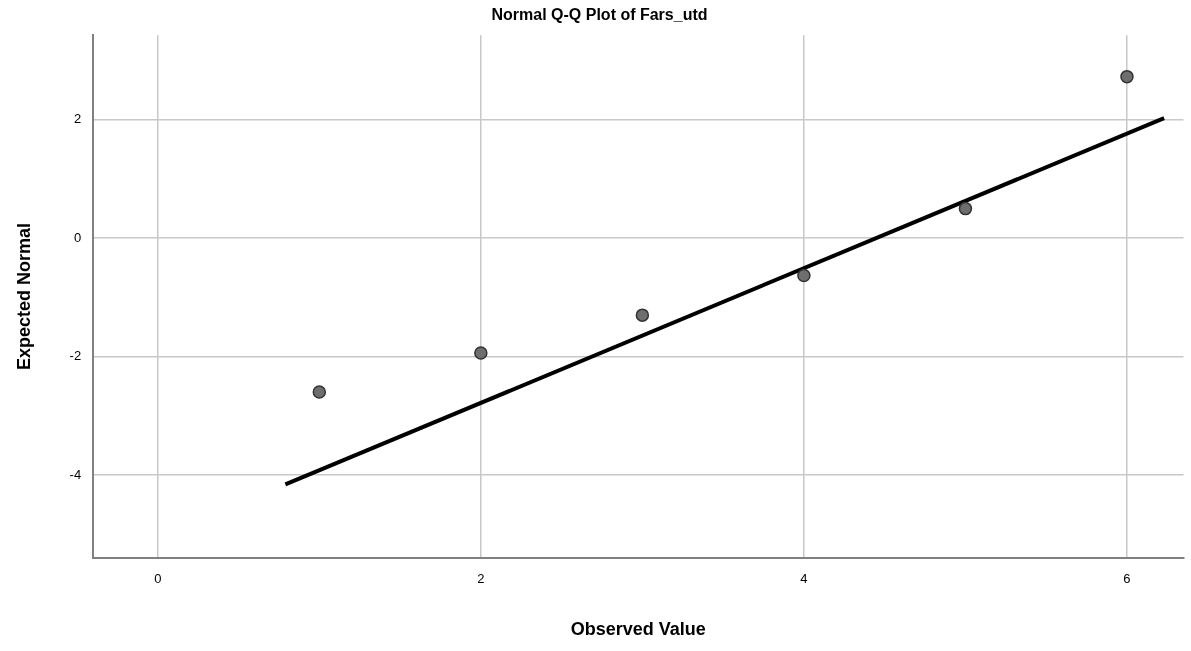  Describe the element at coordinates (75, 356) in the screenshot. I see `y-tick-label: -2` at that location.